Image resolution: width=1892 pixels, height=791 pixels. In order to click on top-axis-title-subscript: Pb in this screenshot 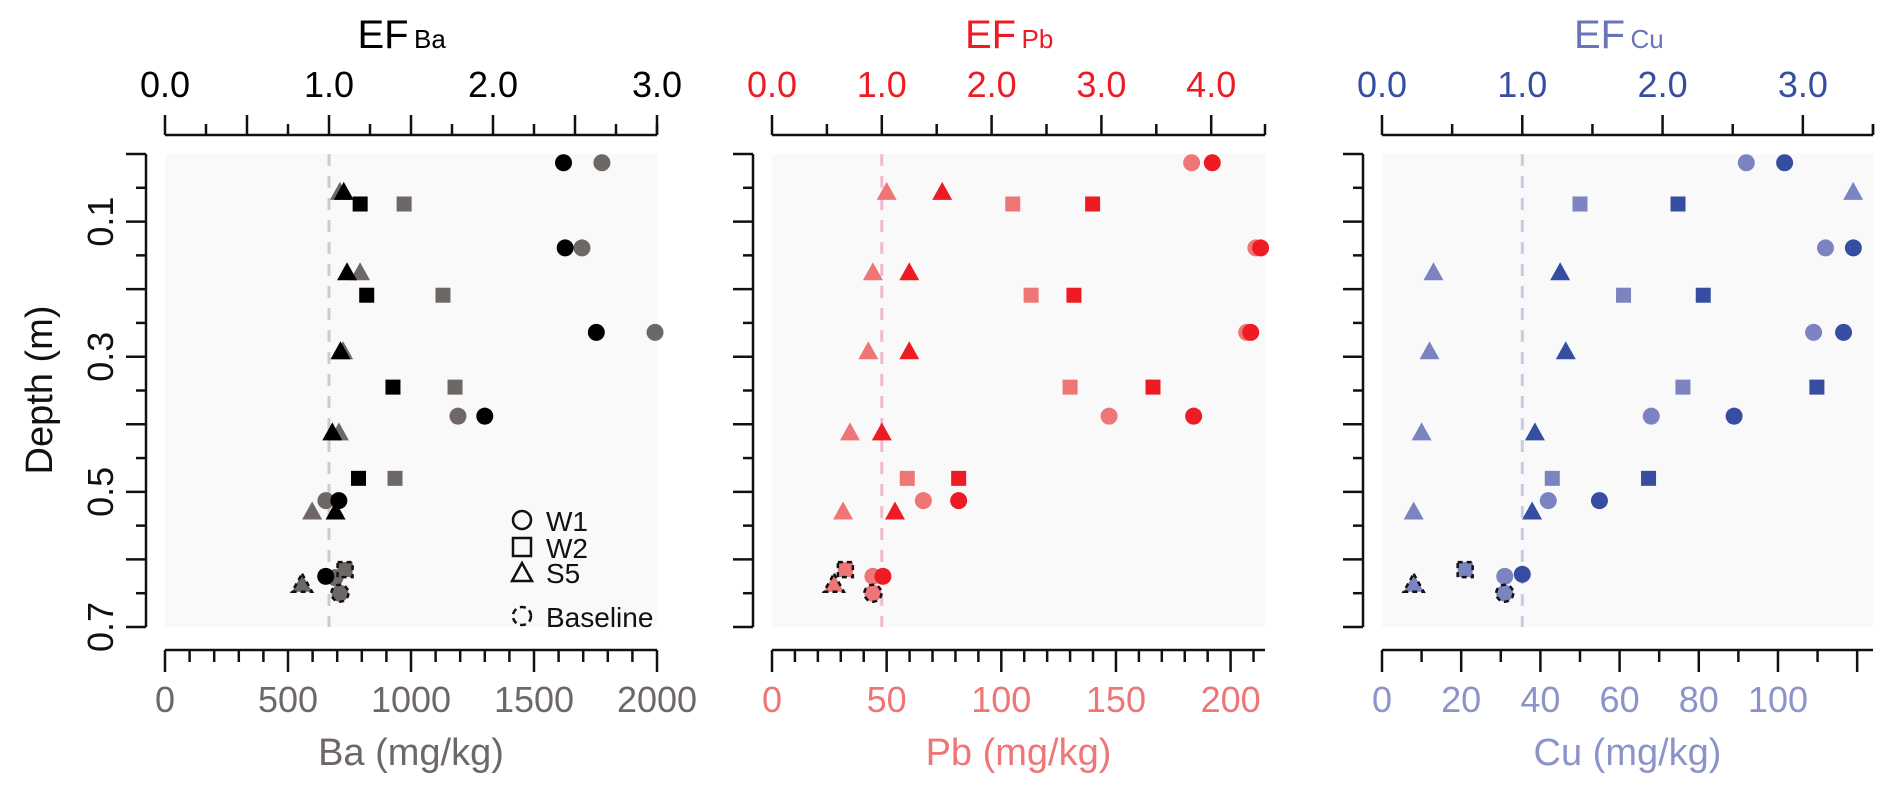, I will do `click(1038, 39)`.